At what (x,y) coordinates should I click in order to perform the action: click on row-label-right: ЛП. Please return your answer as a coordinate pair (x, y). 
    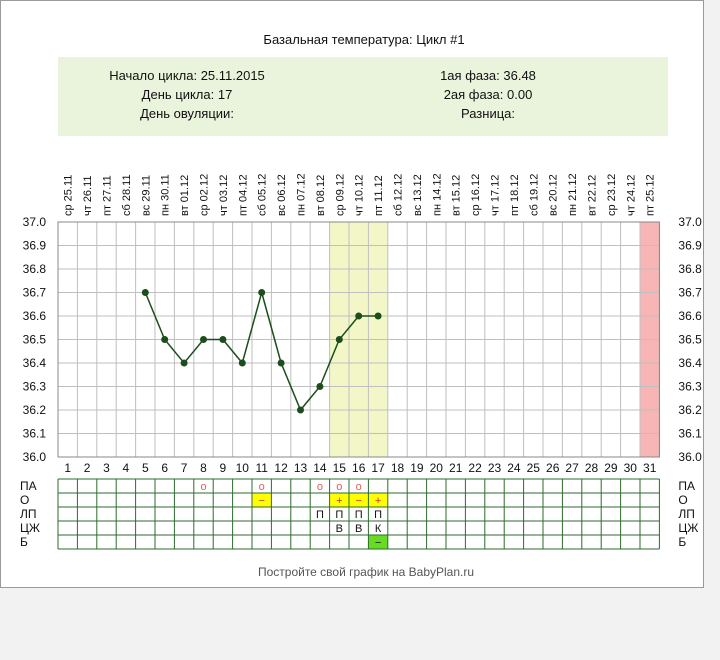
    Looking at the image, I should click on (686, 514).